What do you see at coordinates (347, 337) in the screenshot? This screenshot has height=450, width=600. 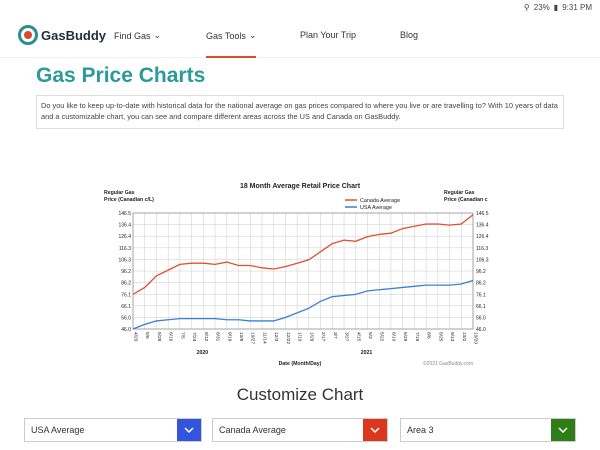 I see `x-tick-label: 3/27` at bounding box center [347, 337].